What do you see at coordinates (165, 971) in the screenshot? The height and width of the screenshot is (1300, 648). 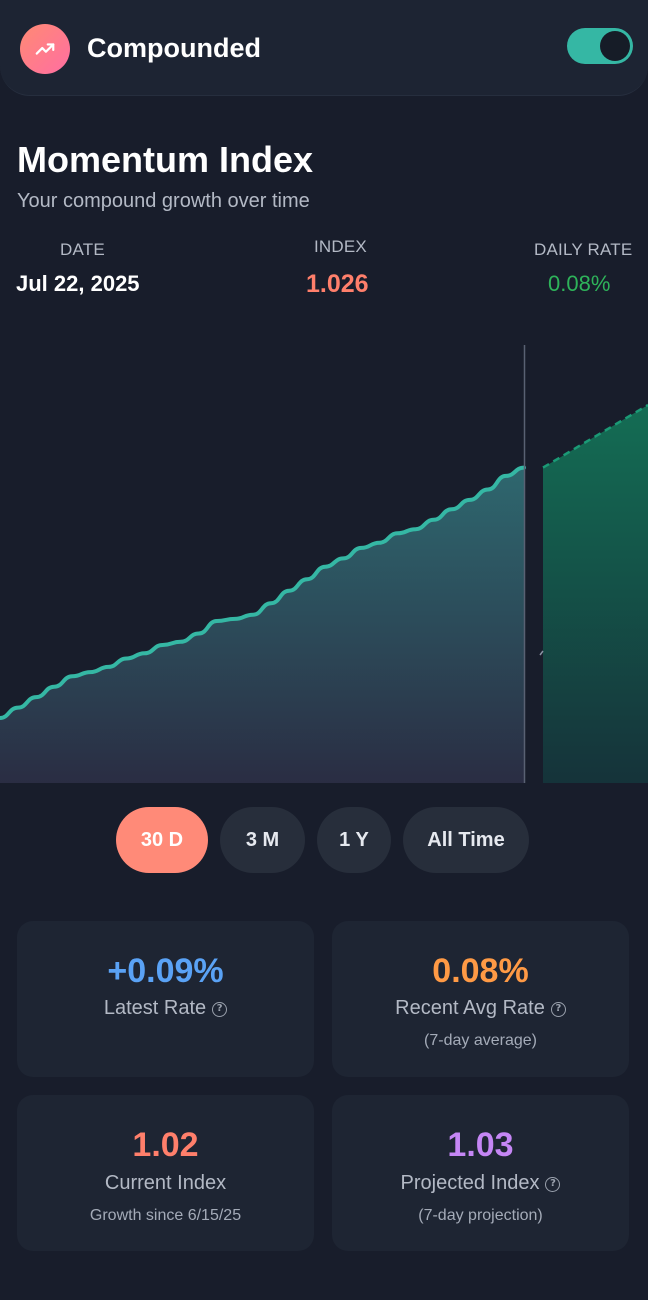 I see `latest-rate-value: +0.09%` at bounding box center [165, 971].